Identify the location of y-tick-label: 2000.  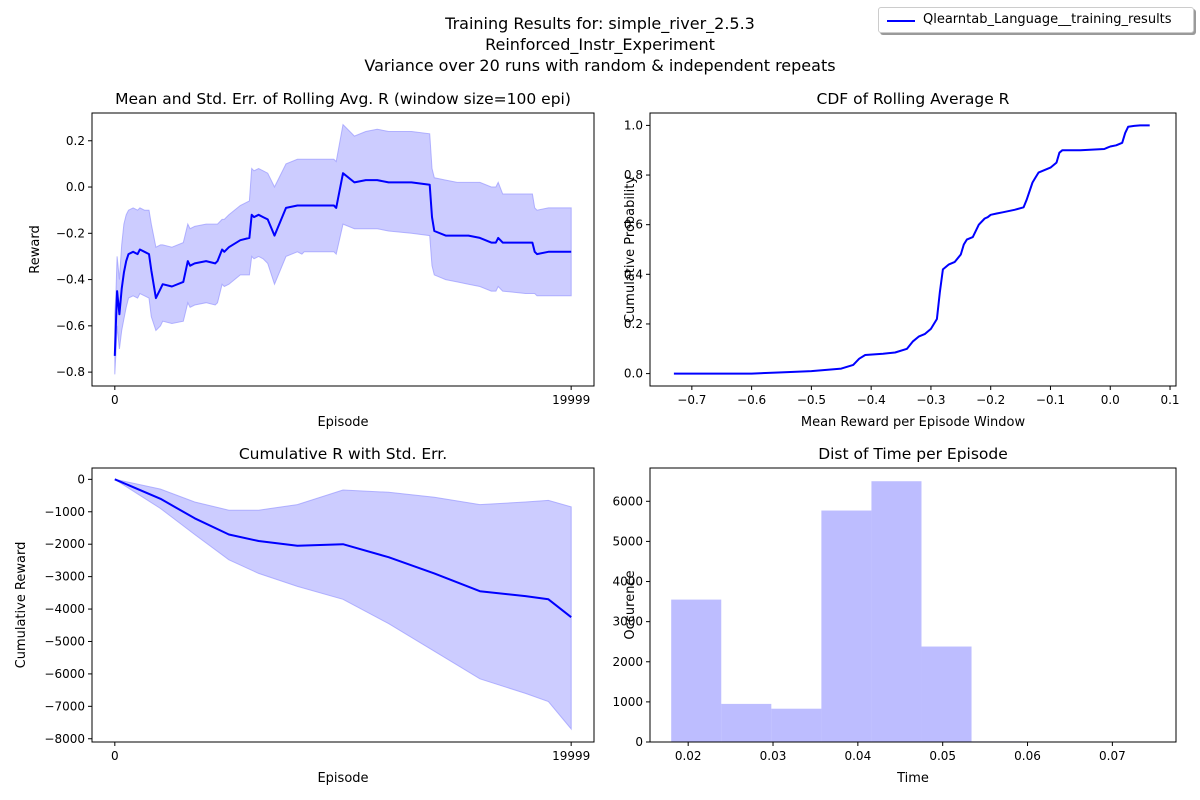
(627, 662).